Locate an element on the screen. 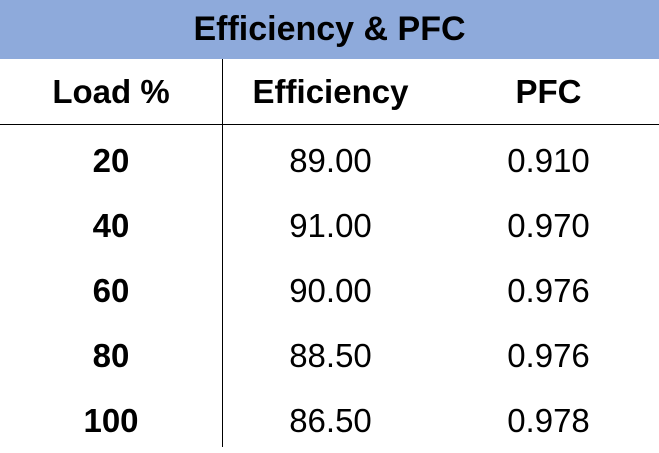  column-header-load: Load % is located at coordinates (111, 91).